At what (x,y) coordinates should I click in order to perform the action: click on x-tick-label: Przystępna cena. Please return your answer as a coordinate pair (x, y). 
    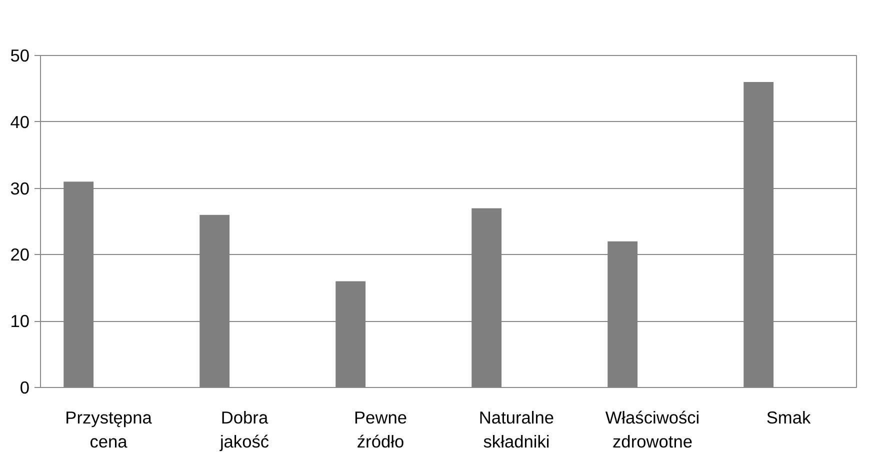
    Looking at the image, I should click on (108, 430).